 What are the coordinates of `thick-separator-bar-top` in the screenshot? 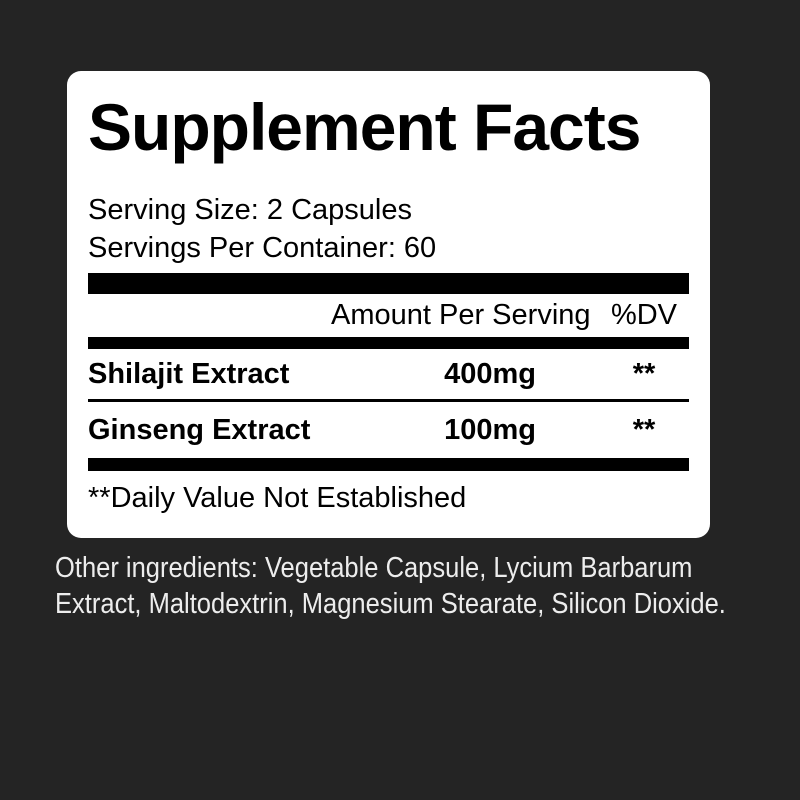 It's located at (388, 283).